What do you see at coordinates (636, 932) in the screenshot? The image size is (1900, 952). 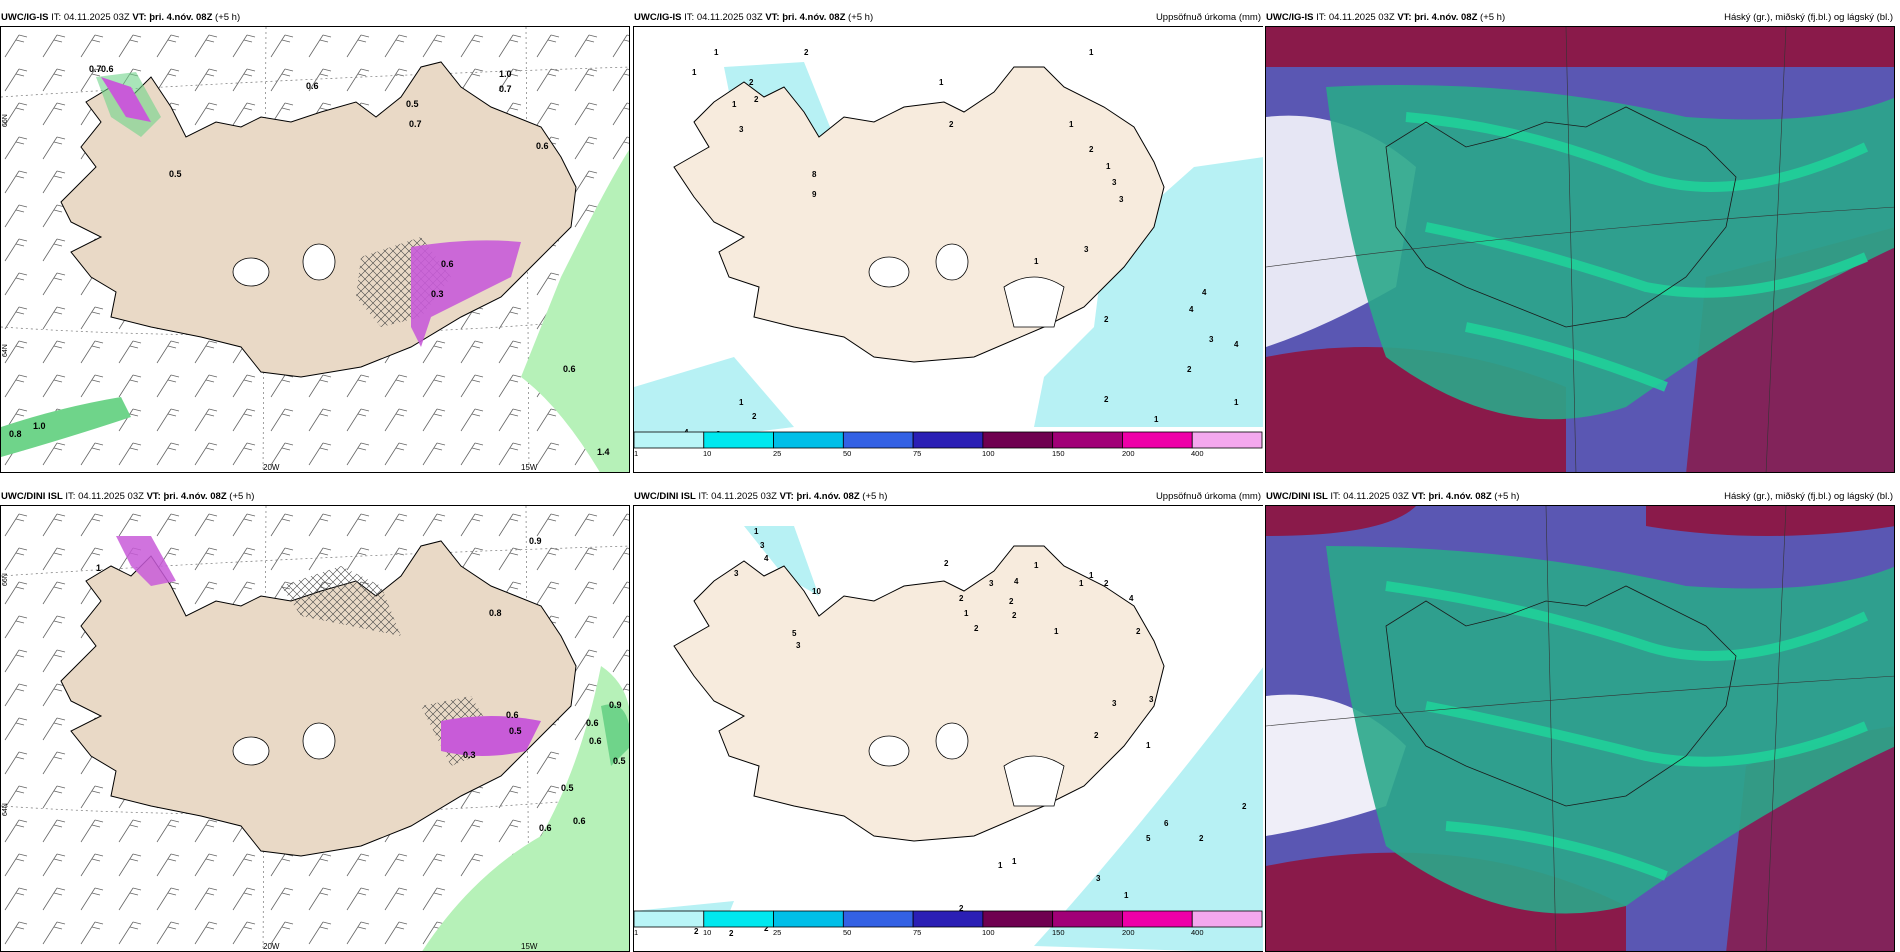 I see `colorbar-tick: 1` at bounding box center [636, 932].